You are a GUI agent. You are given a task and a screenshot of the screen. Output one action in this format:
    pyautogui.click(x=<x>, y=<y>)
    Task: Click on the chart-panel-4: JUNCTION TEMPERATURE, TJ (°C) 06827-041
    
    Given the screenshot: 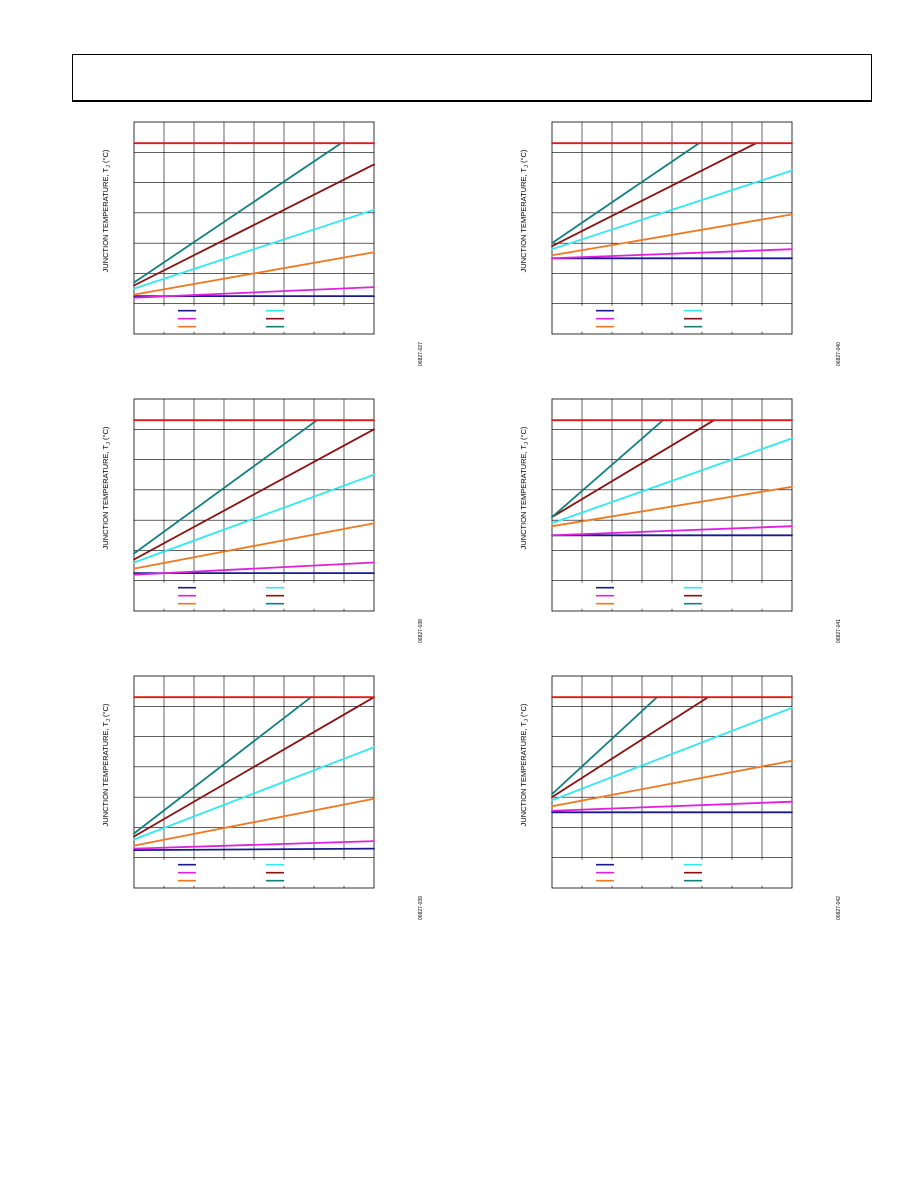 What is the action you would take?
    pyautogui.click(x=680, y=520)
    